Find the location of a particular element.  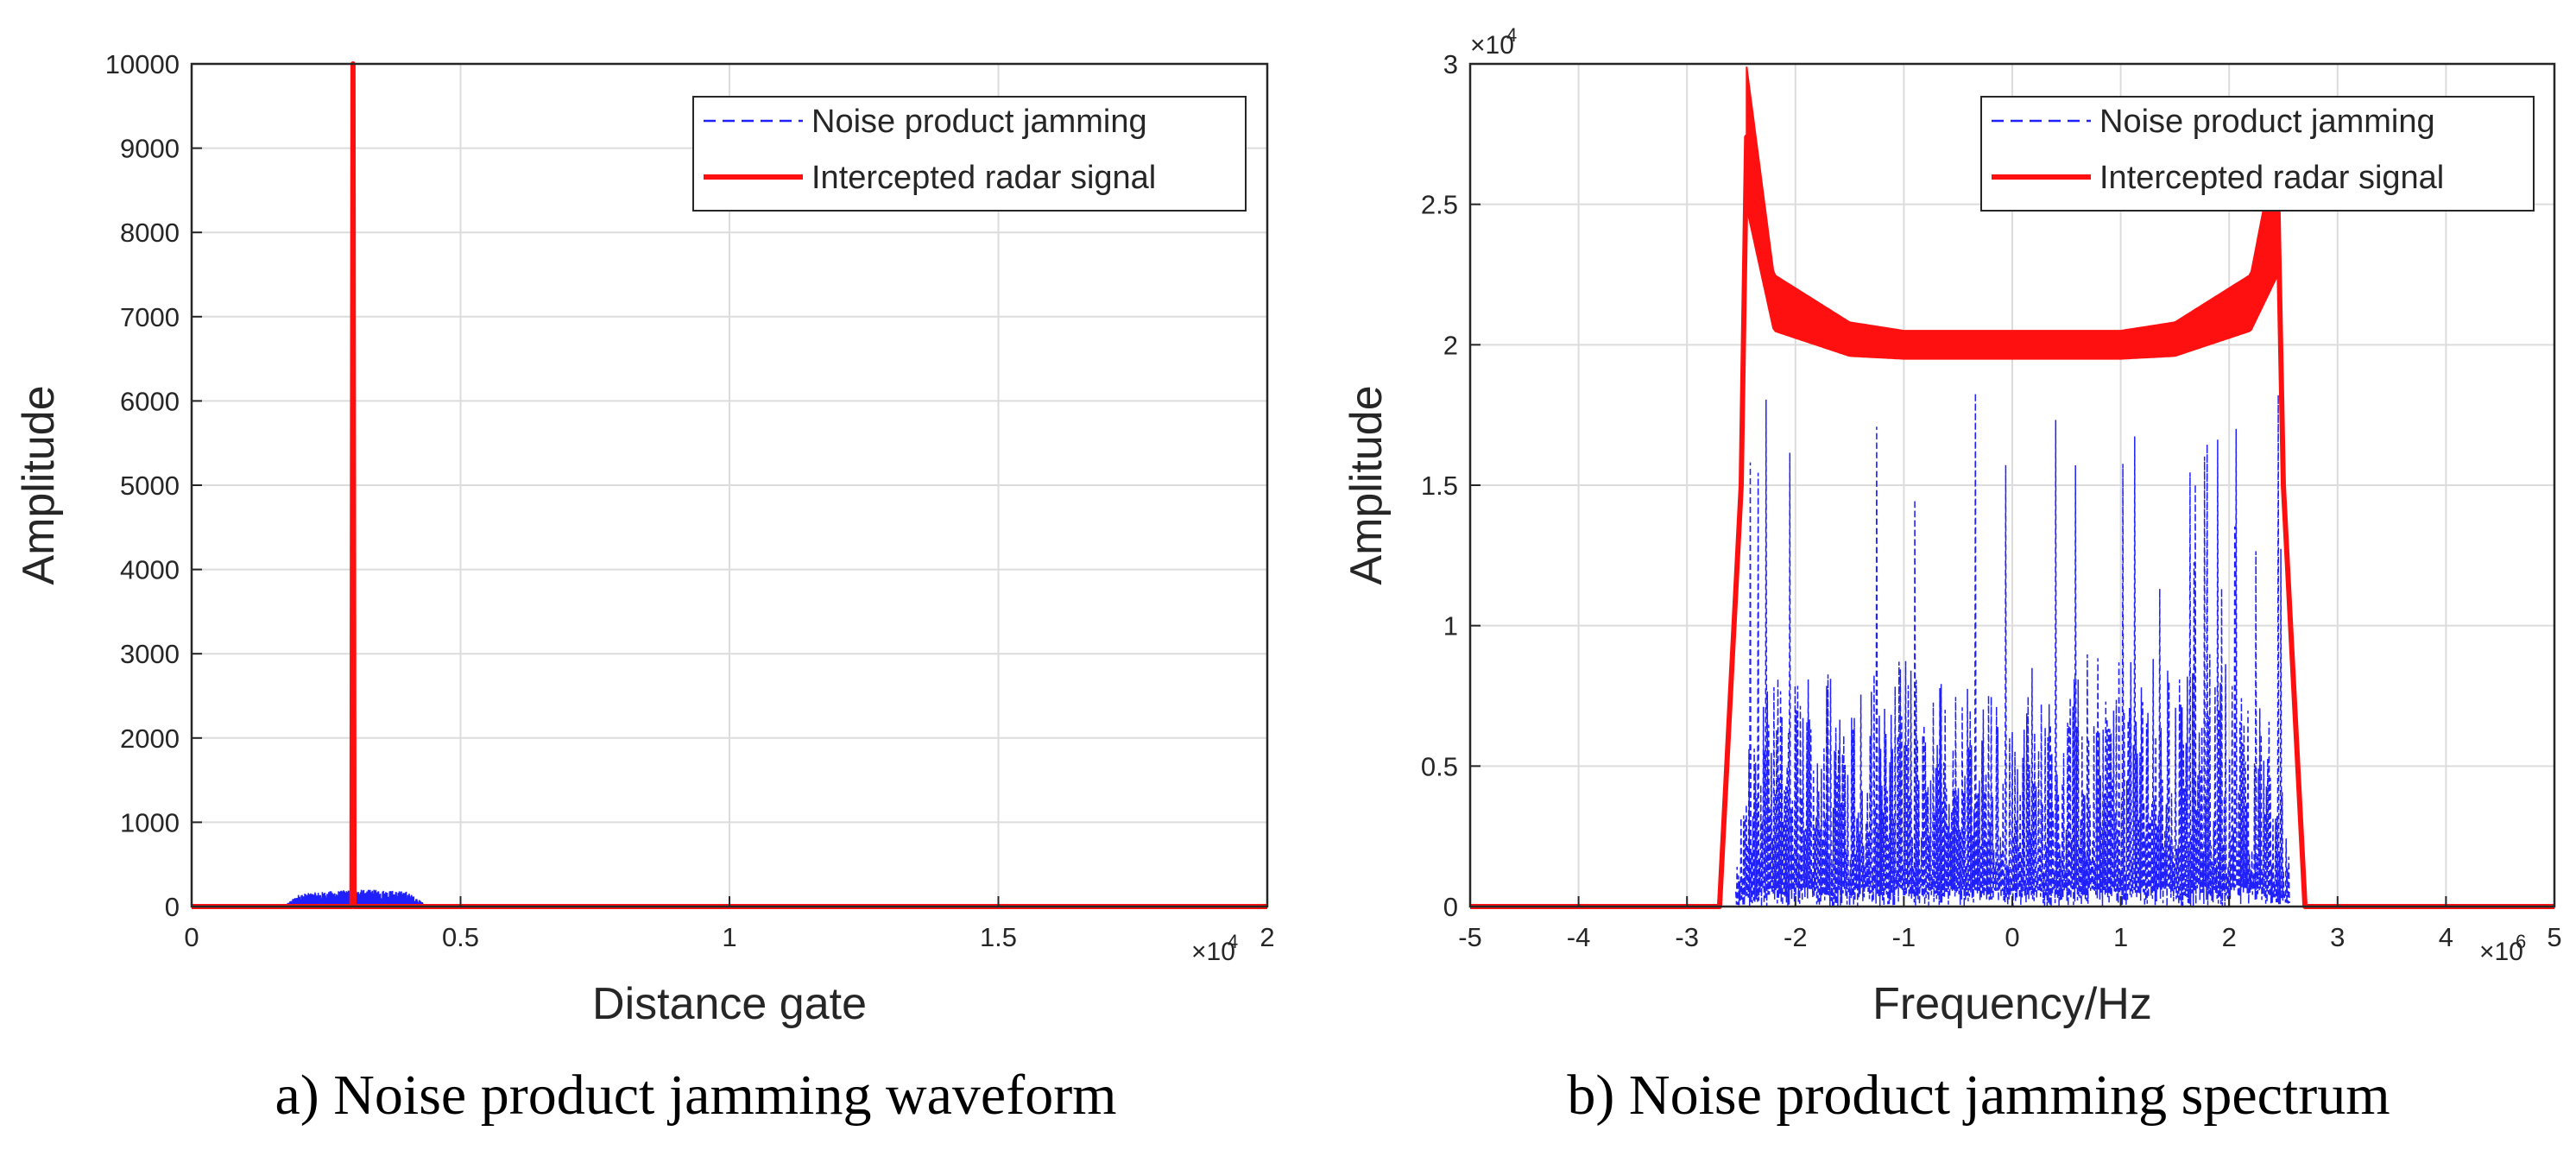

x-ticks: 0 0.5 1 1.5 2 is located at coordinates (729, 924).